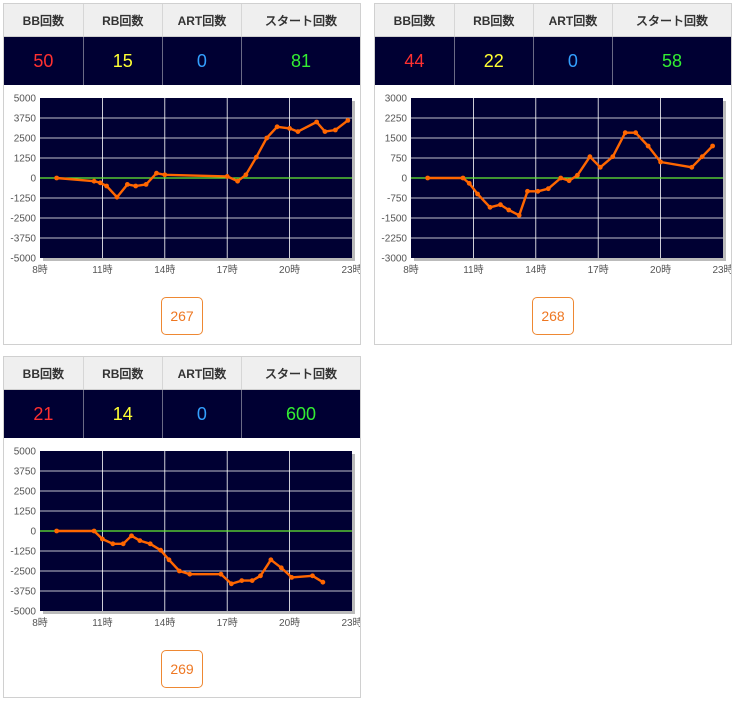  Describe the element at coordinates (394, 219) in the screenshot. I see `y-tick-label: -1500` at that location.